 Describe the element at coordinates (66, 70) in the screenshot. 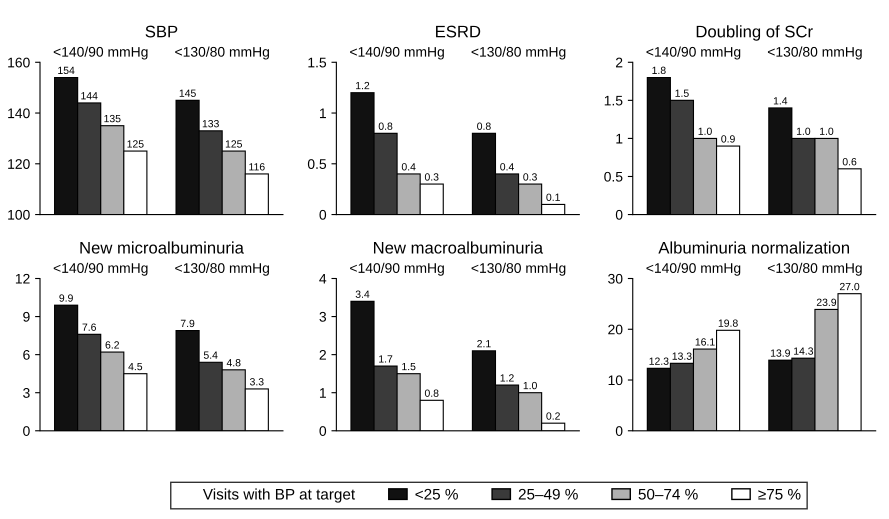

I see `data-label: 154` at that location.